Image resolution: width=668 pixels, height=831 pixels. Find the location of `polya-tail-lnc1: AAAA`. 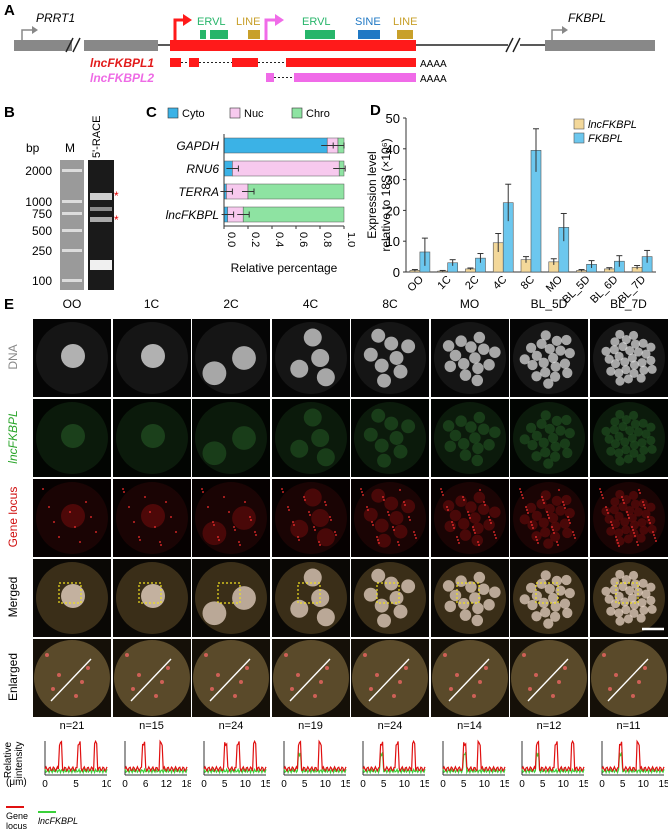

polya-tail-lnc1: AAAA is located at coordinates (433, 64).